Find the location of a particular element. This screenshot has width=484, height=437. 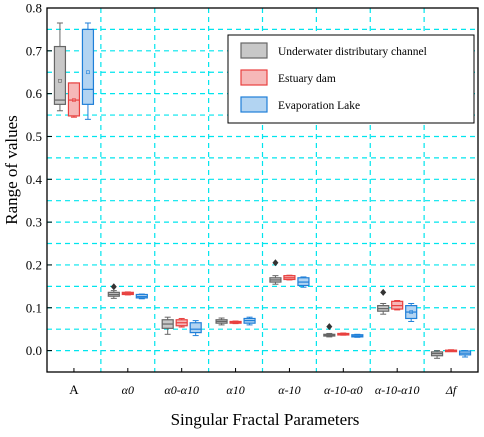

y-tick-label: 0.8 is located at coordinates (34, 8).